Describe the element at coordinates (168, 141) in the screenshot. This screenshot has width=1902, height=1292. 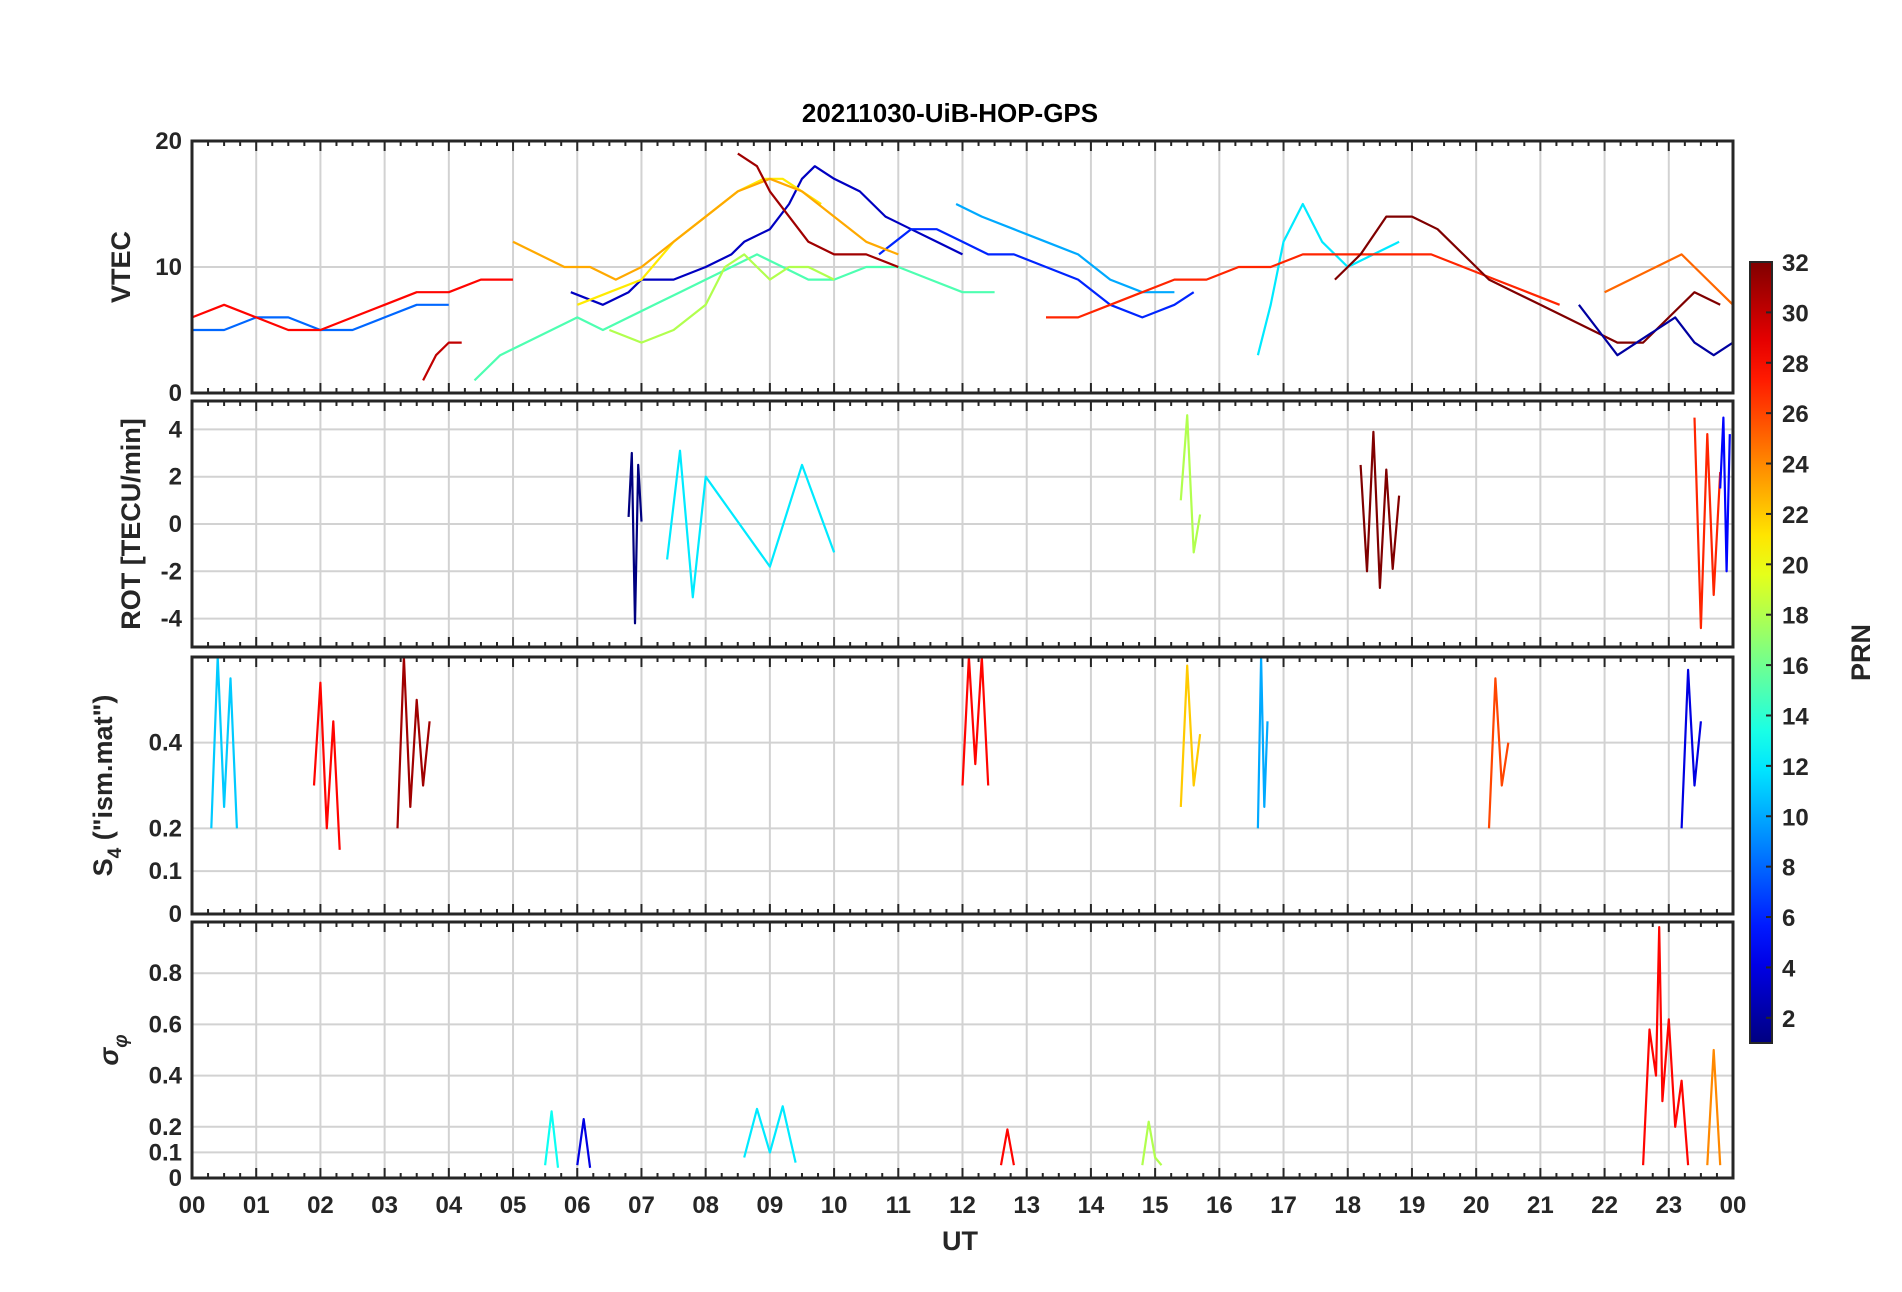
I see `y-tick-label: 20` at that location.